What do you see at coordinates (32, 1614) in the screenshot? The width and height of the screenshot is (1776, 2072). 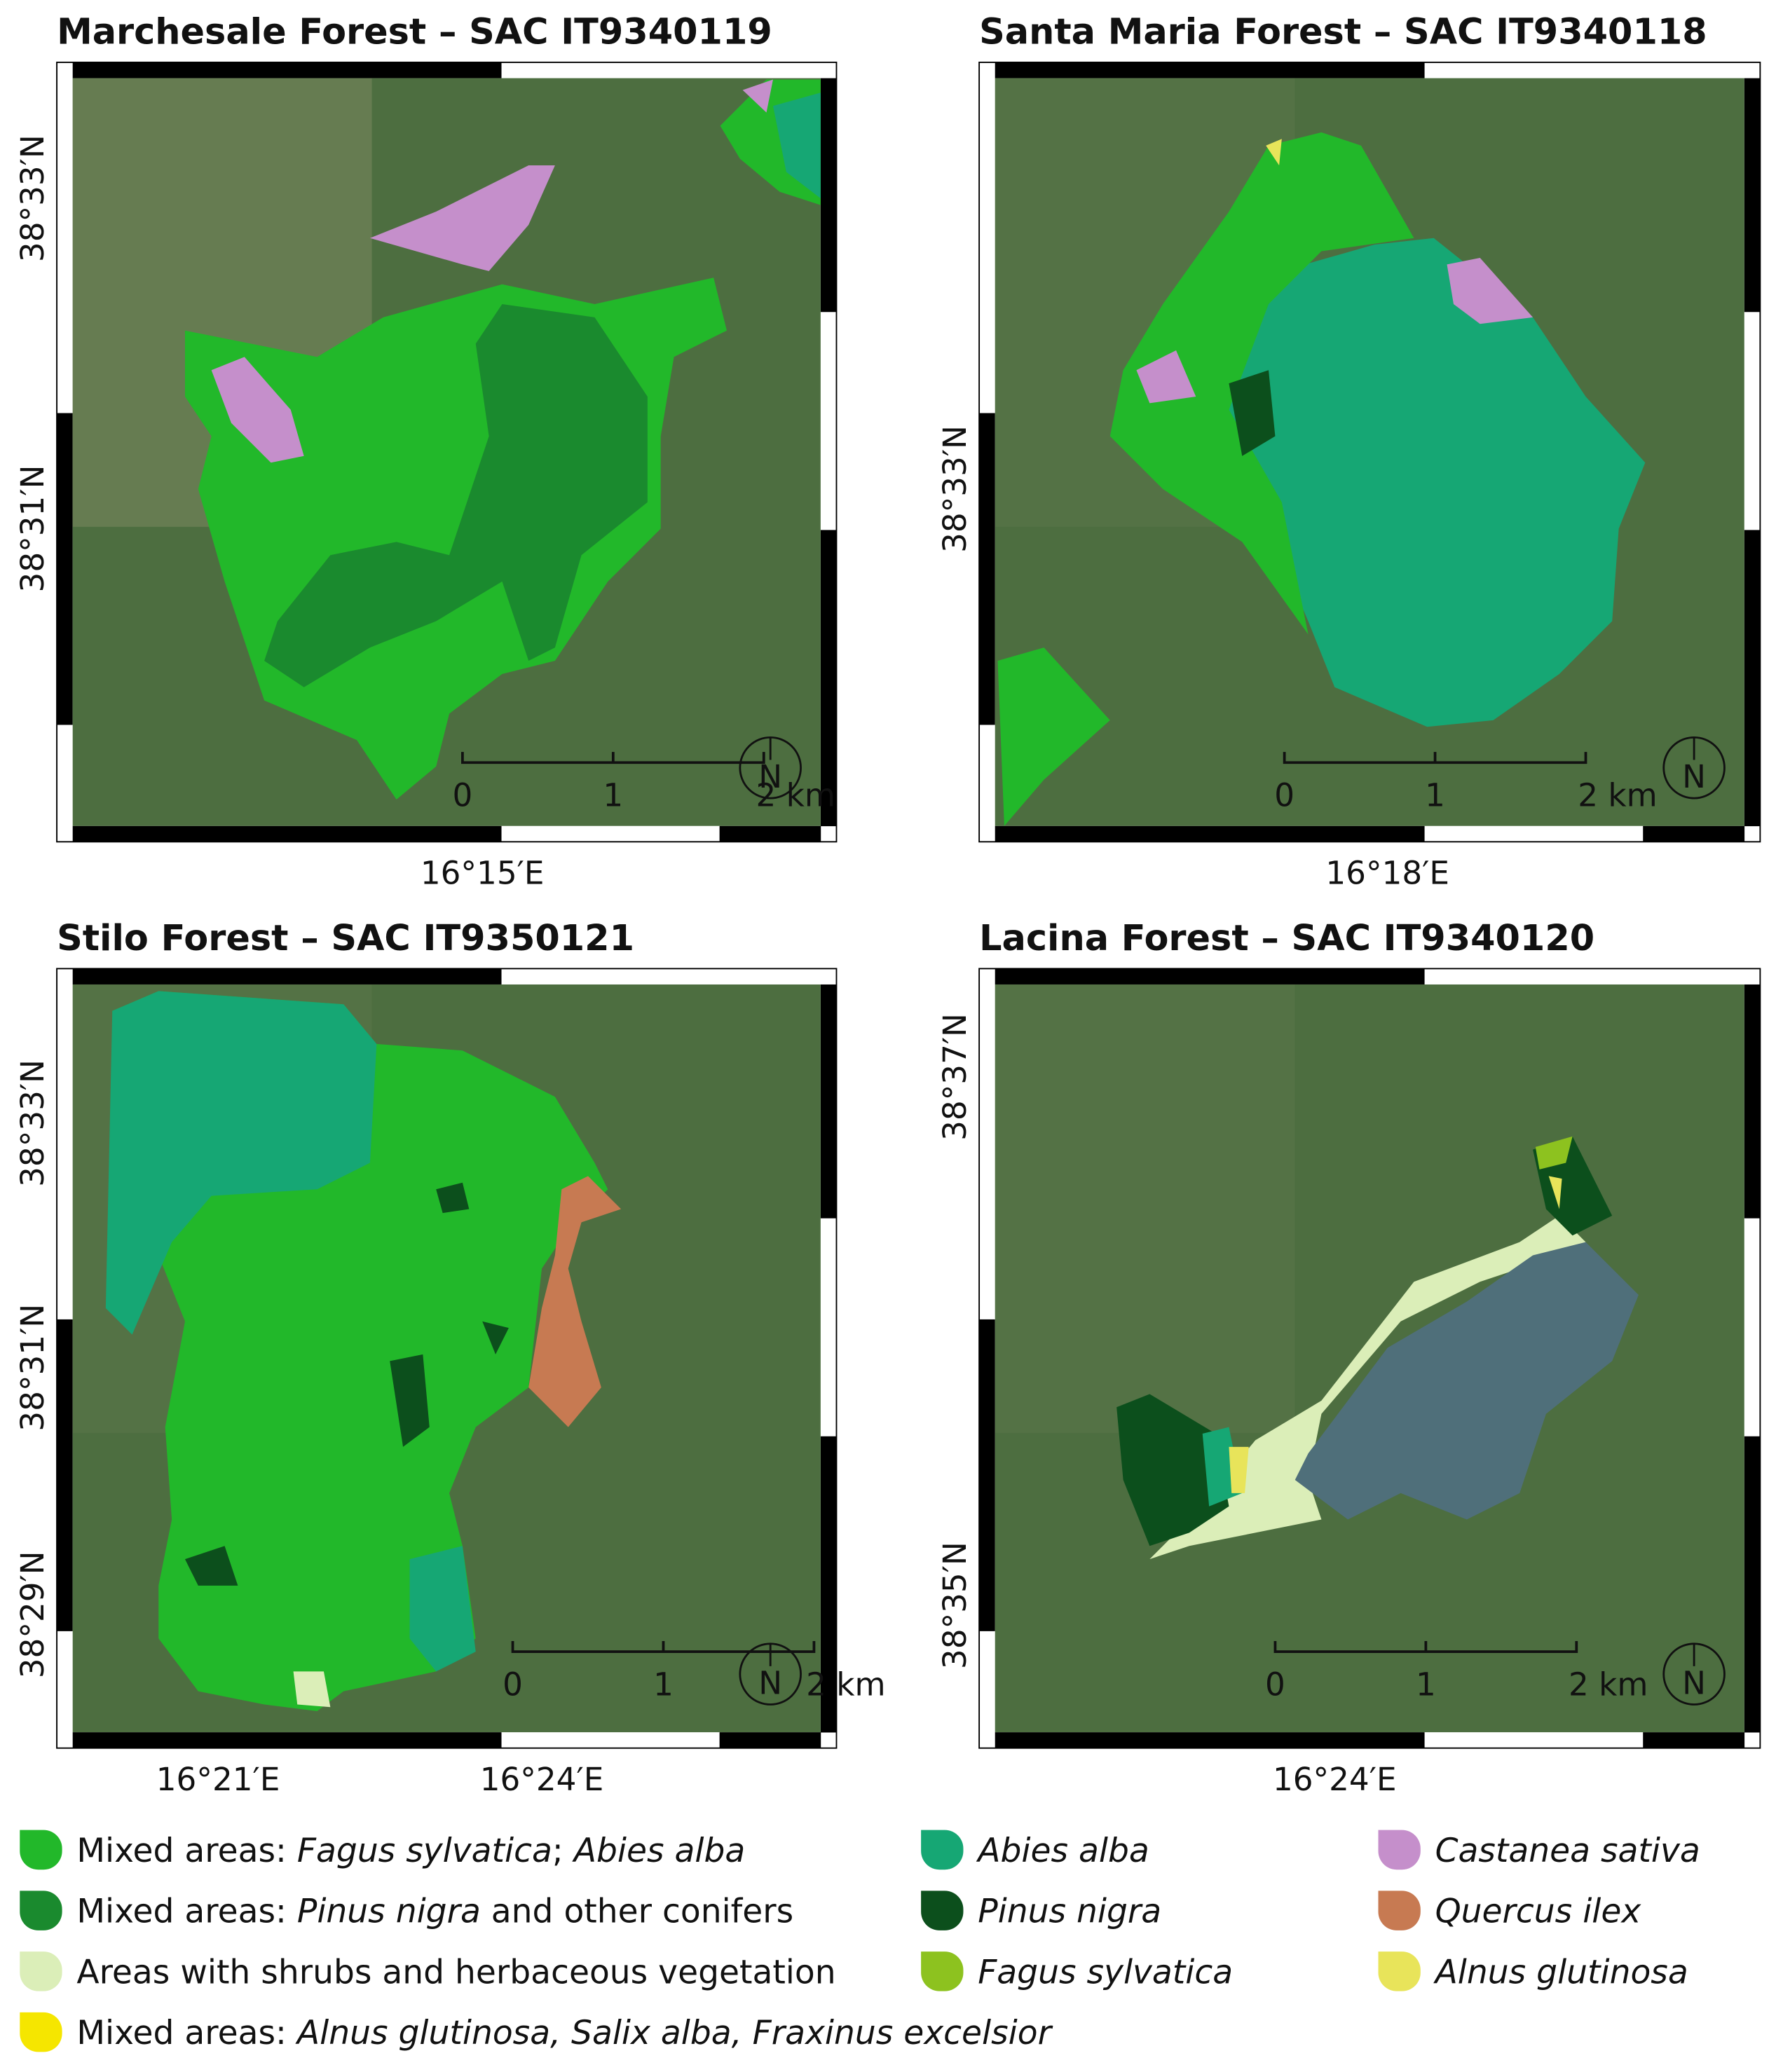 I see `latitude-label: 38°29′N` at bounding box center [32, 1614].